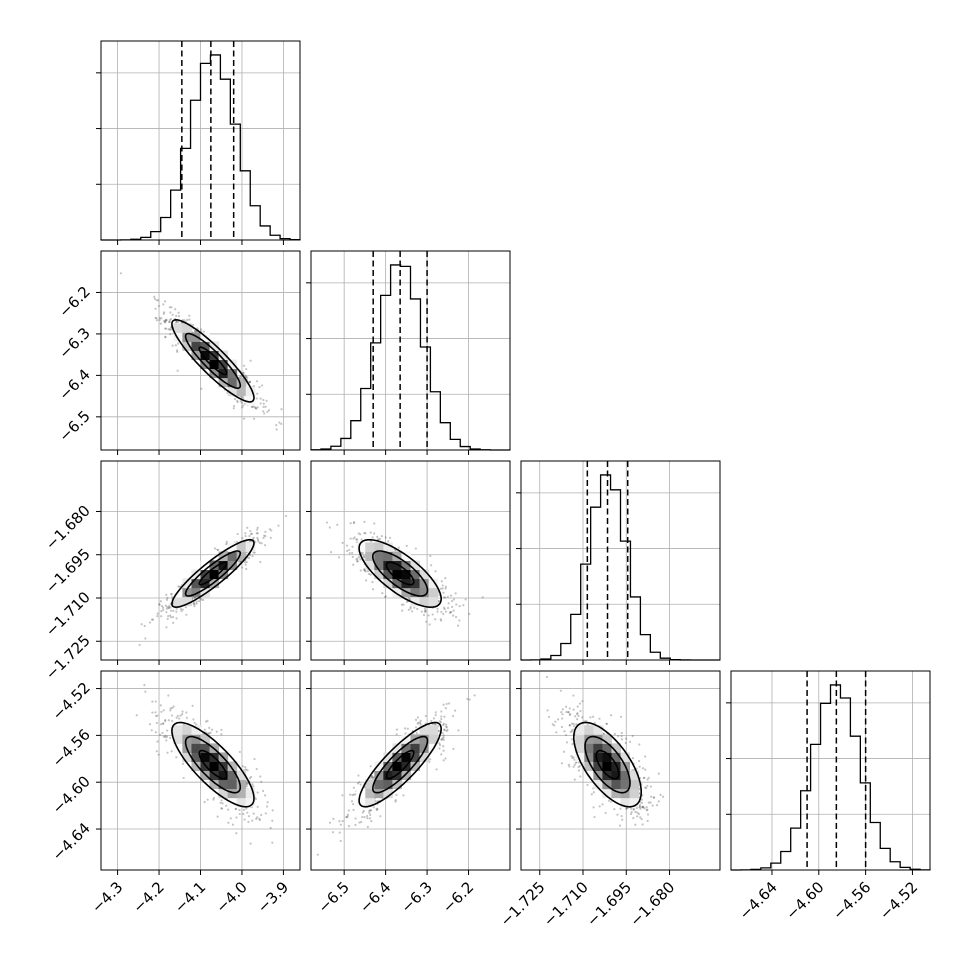  What do you see at coordinates (107, 897) in the screenshot?
I see `x-tick-label: −4.3` at bounding box center [107, 897].